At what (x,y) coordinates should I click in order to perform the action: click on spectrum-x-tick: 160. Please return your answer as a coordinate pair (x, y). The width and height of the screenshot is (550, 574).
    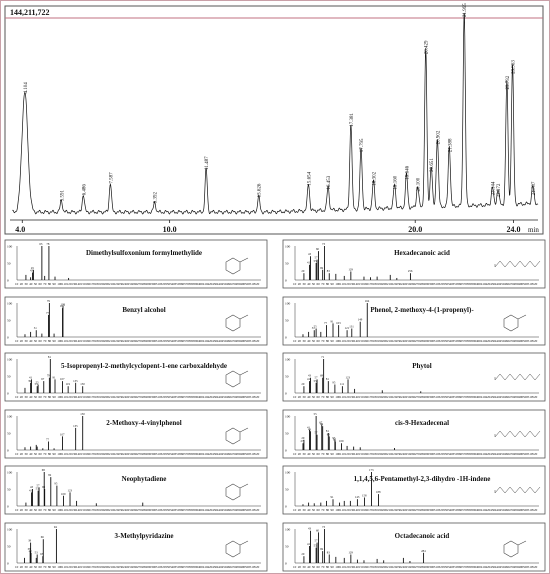
    Looking at the image, I should click on (365, 397).